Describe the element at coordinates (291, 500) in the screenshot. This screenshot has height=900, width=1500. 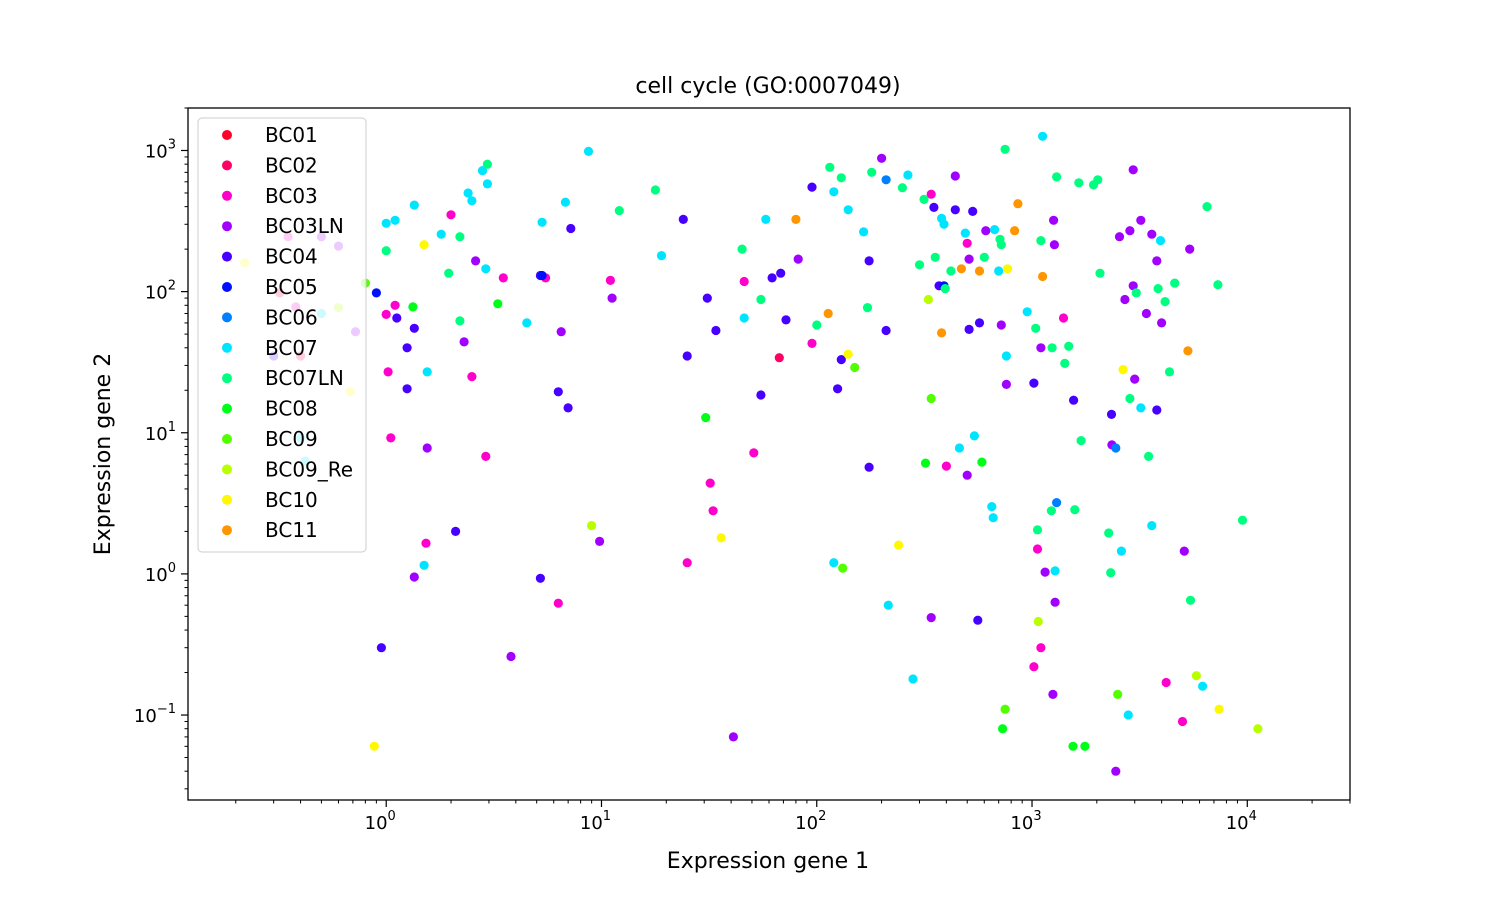
I see `legend-label: BC10` at that location.